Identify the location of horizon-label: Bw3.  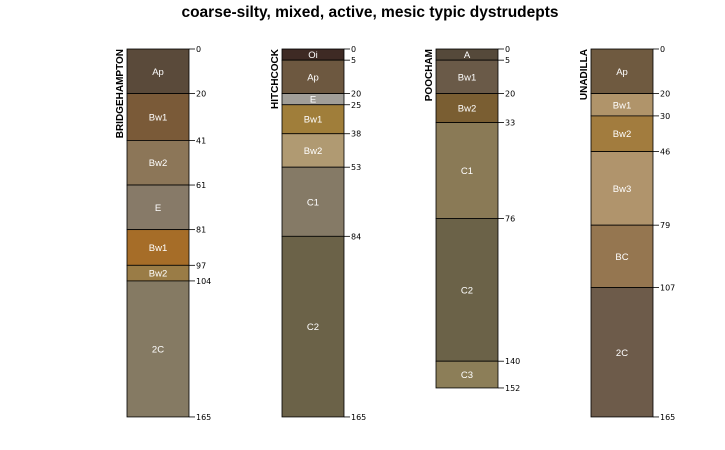
(622, 189).